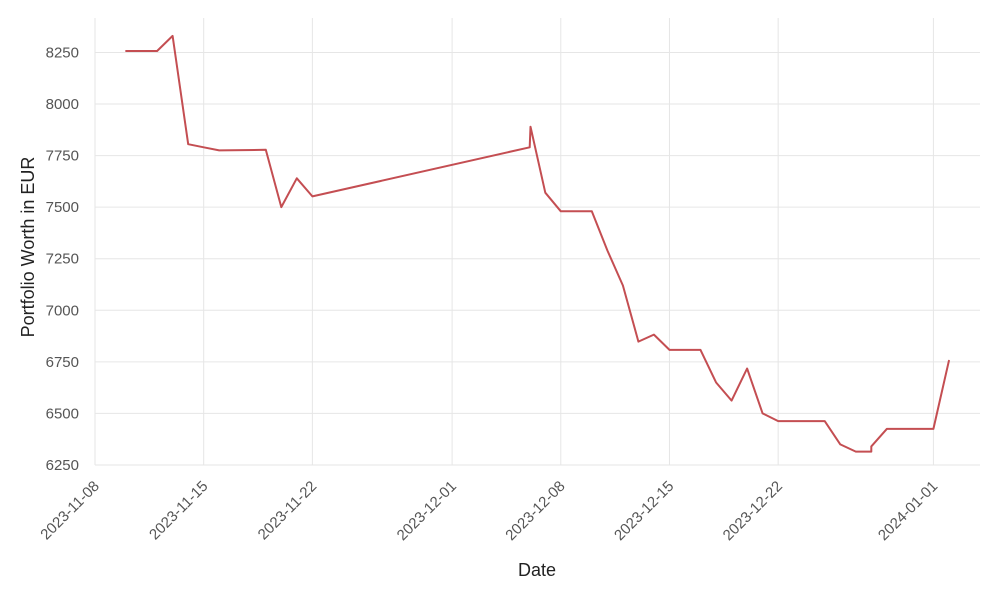 The height and width of the screenshot is (600, 1000). I want to click on x-axis-label: Date, so click(537, 570).